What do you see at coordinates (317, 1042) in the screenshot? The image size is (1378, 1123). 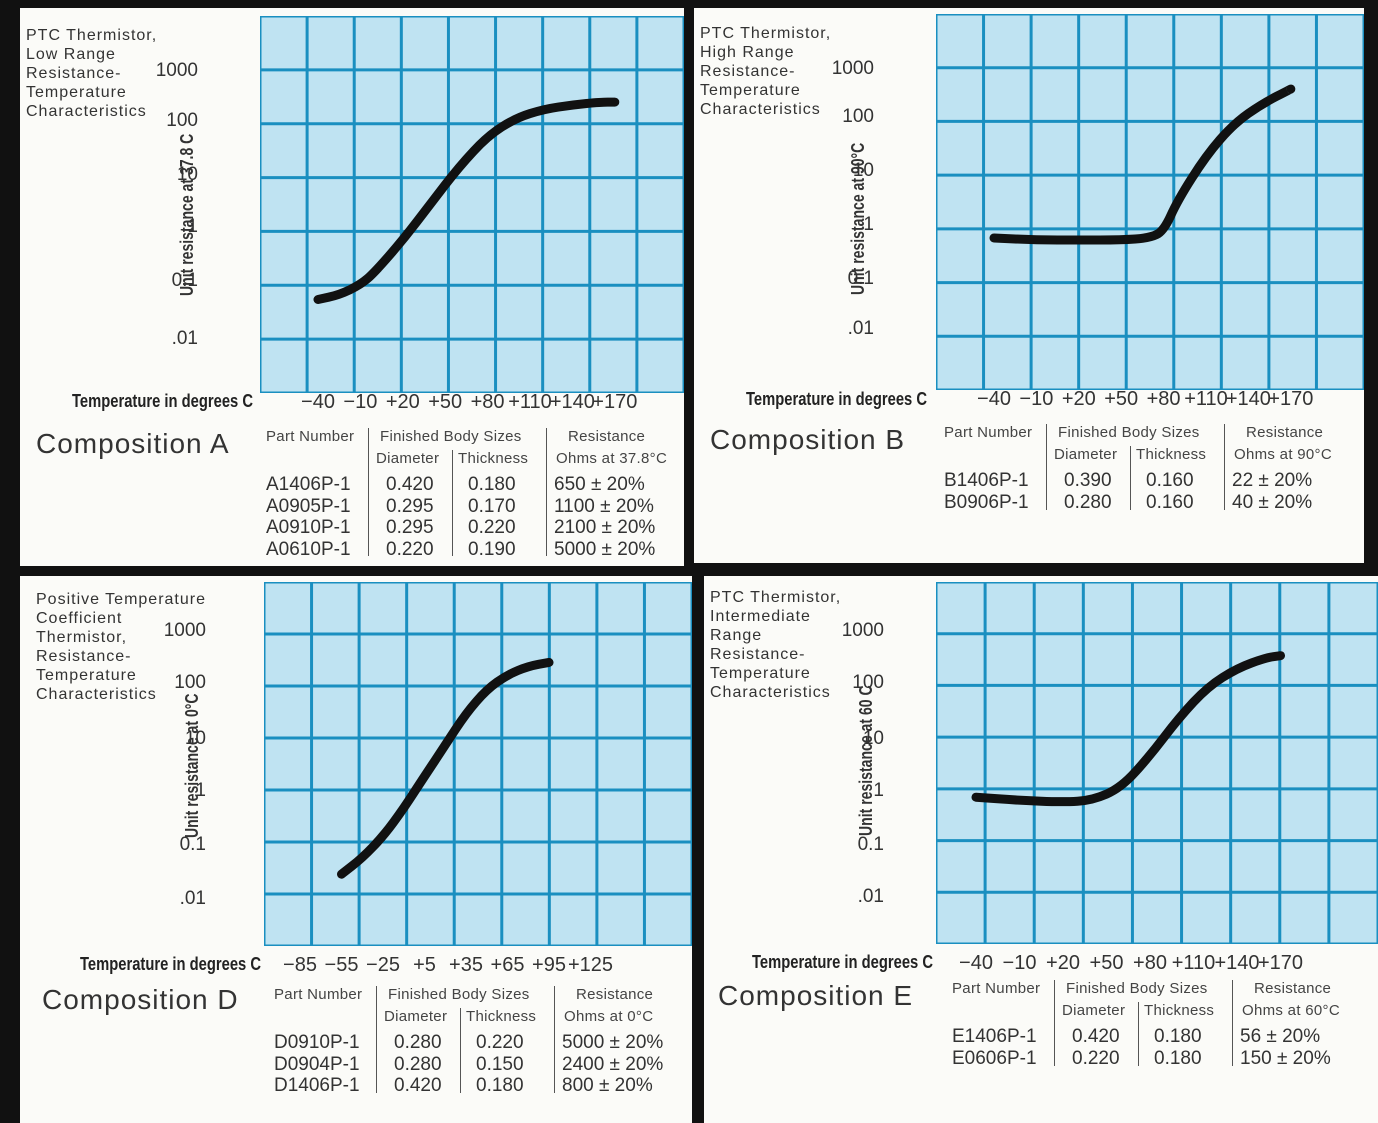 I see `table-cell-part: D0910P-1` at bounding box center [317, 1042].